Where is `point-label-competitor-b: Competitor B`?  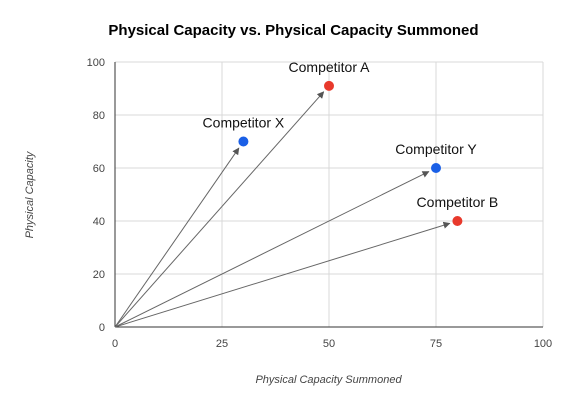 point-label-competitor-b: Competitor B is located at coordinates (458, 202).